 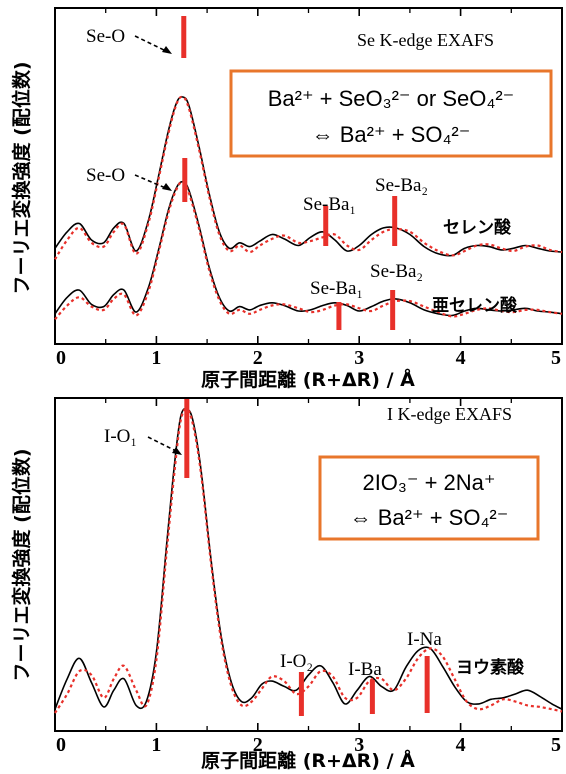 I want to click on i-label-ina: I-Na, so click(x=424, y=639).